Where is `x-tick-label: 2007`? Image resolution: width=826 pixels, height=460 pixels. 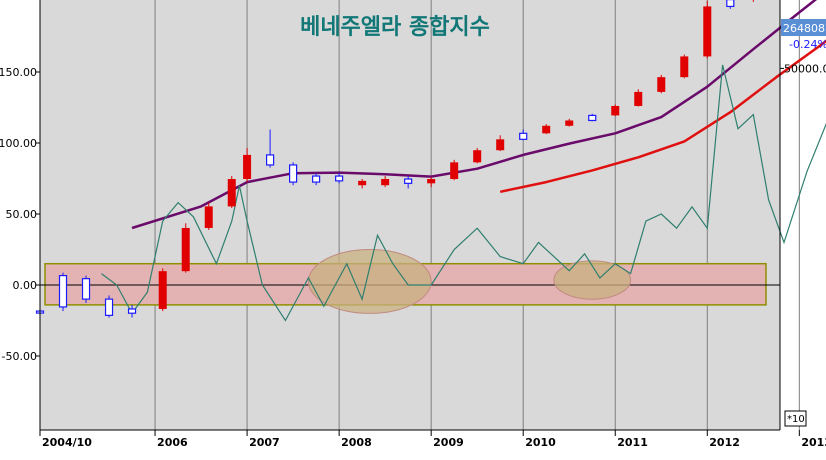 x-tick-label: 2007 is located at coordinates (264, 442).